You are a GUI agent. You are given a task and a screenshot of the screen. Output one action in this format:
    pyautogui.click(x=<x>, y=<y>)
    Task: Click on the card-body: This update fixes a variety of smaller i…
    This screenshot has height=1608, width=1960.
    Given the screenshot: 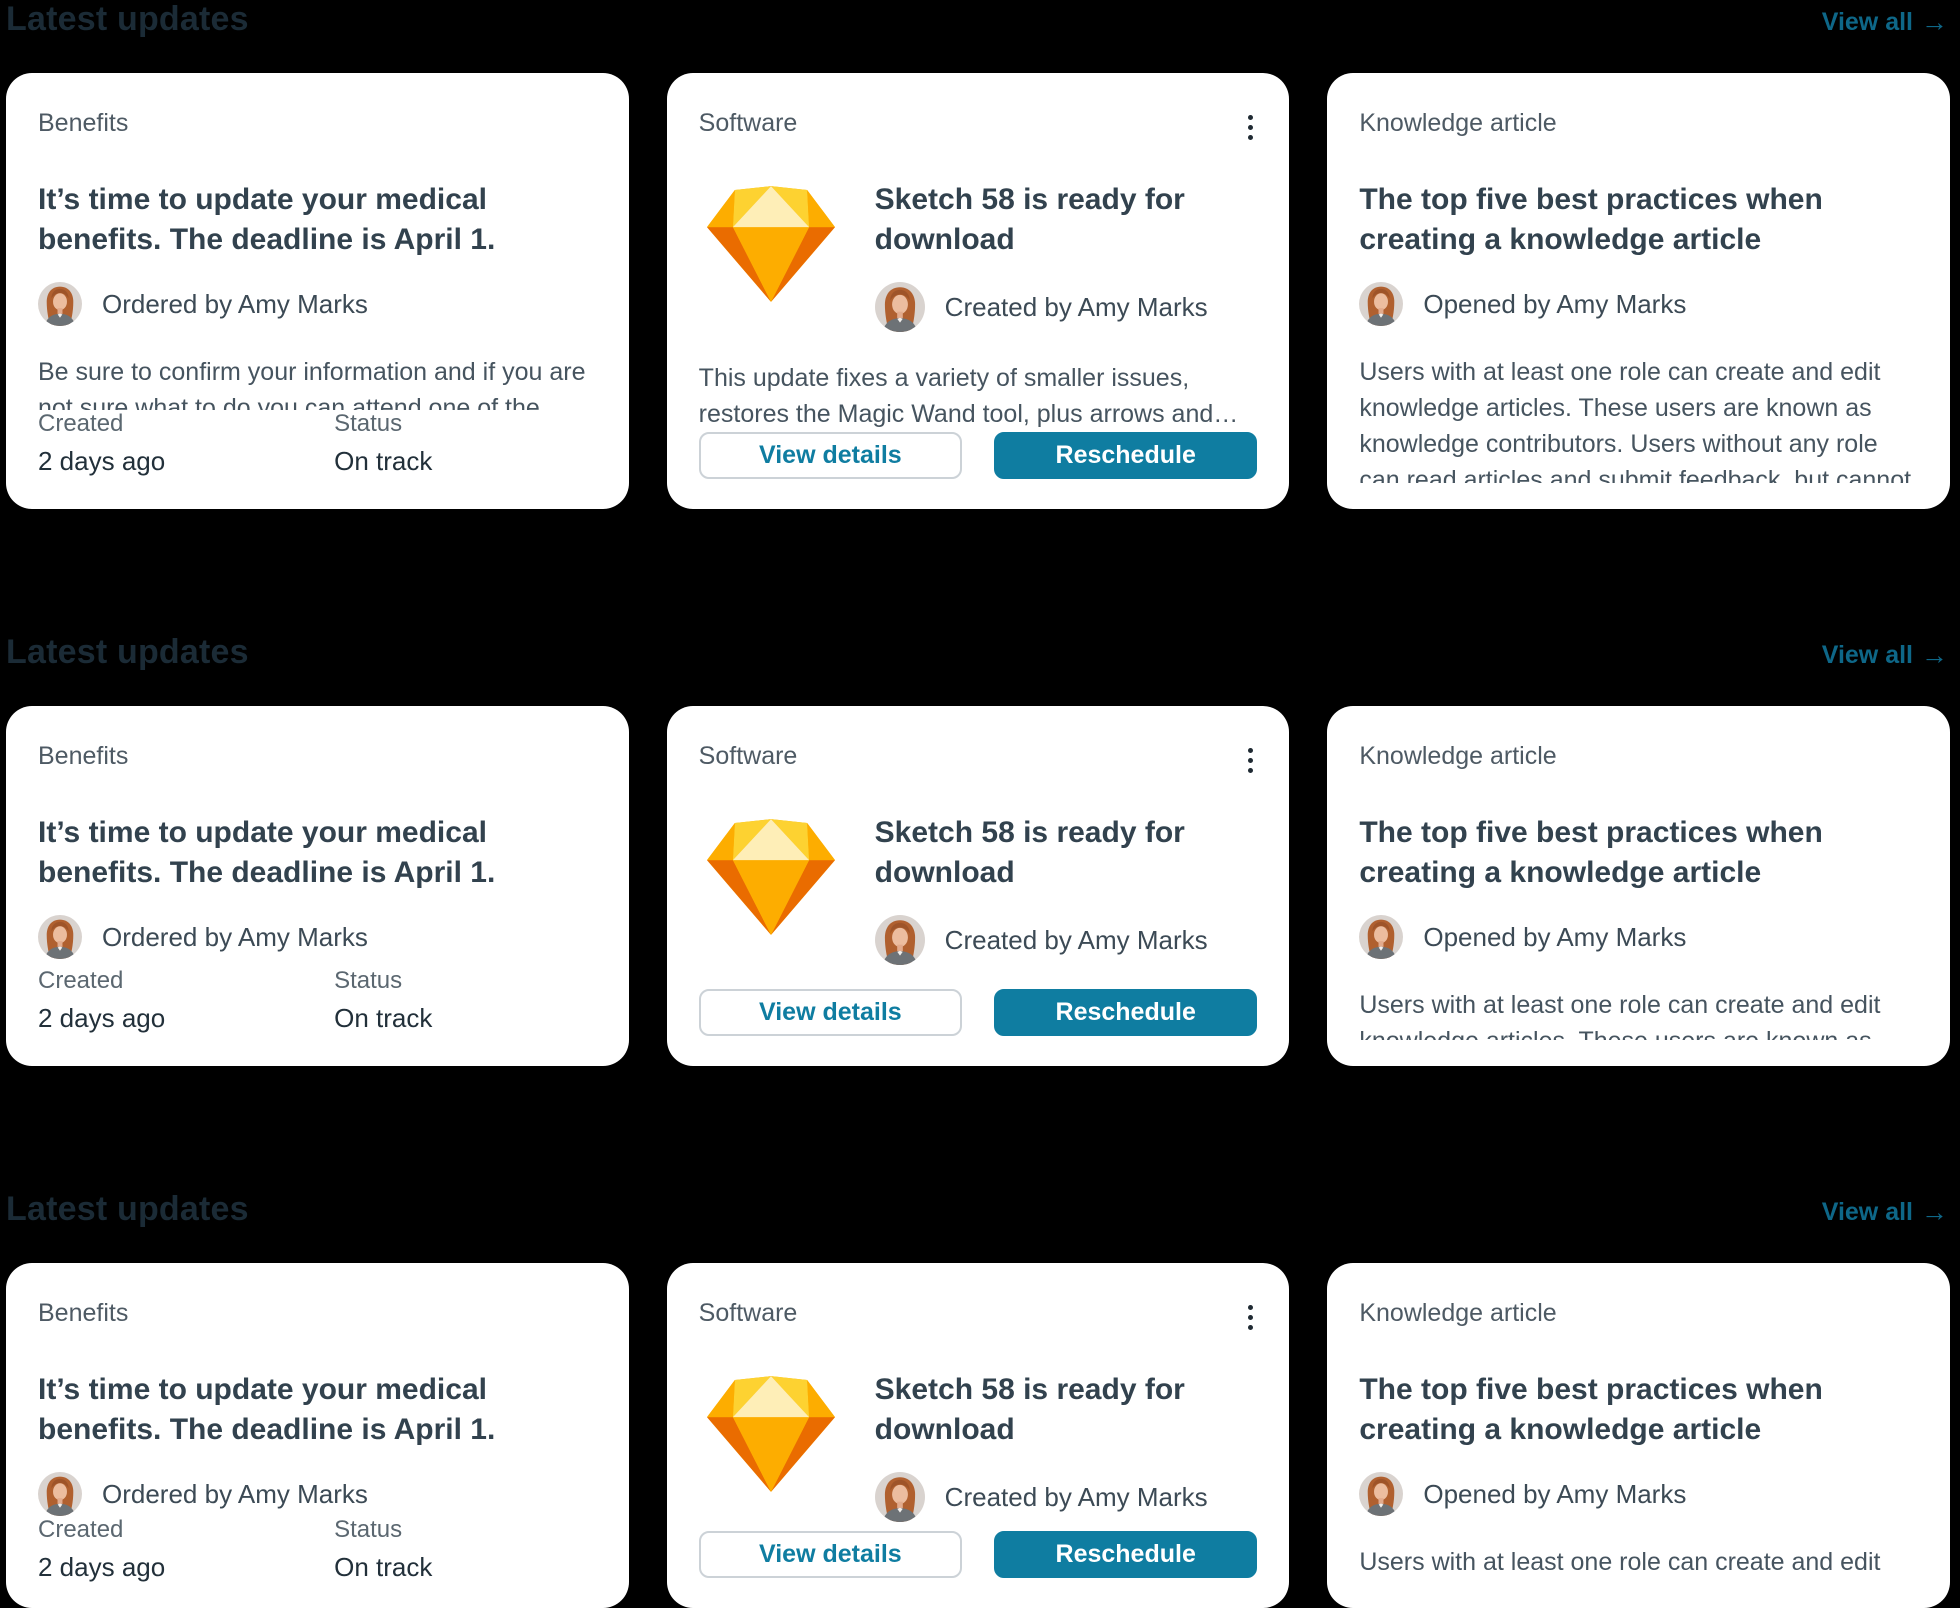 What is the action you would take?
    pyautogui.click(x=956, y=396)
    